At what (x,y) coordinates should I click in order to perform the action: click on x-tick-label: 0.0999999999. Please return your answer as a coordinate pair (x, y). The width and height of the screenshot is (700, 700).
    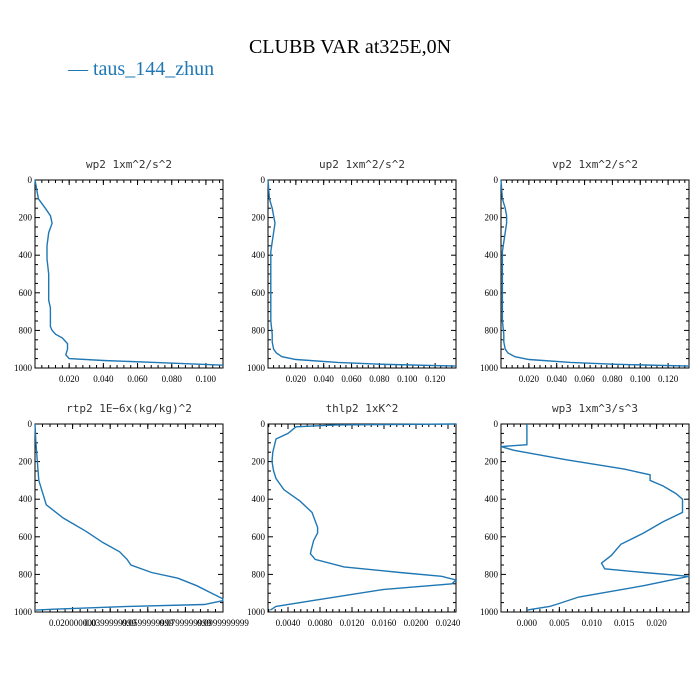
    Looking at the image, I should click on (223, 623).